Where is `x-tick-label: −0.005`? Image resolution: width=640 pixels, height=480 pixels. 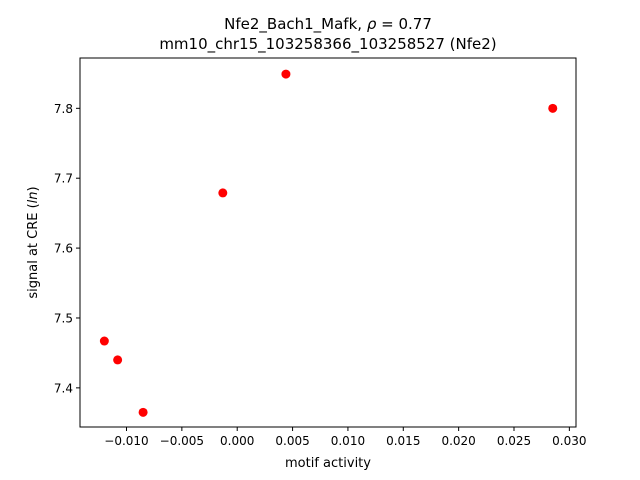
x-tick-label: −0.005 is located at coordinates (182, 441).